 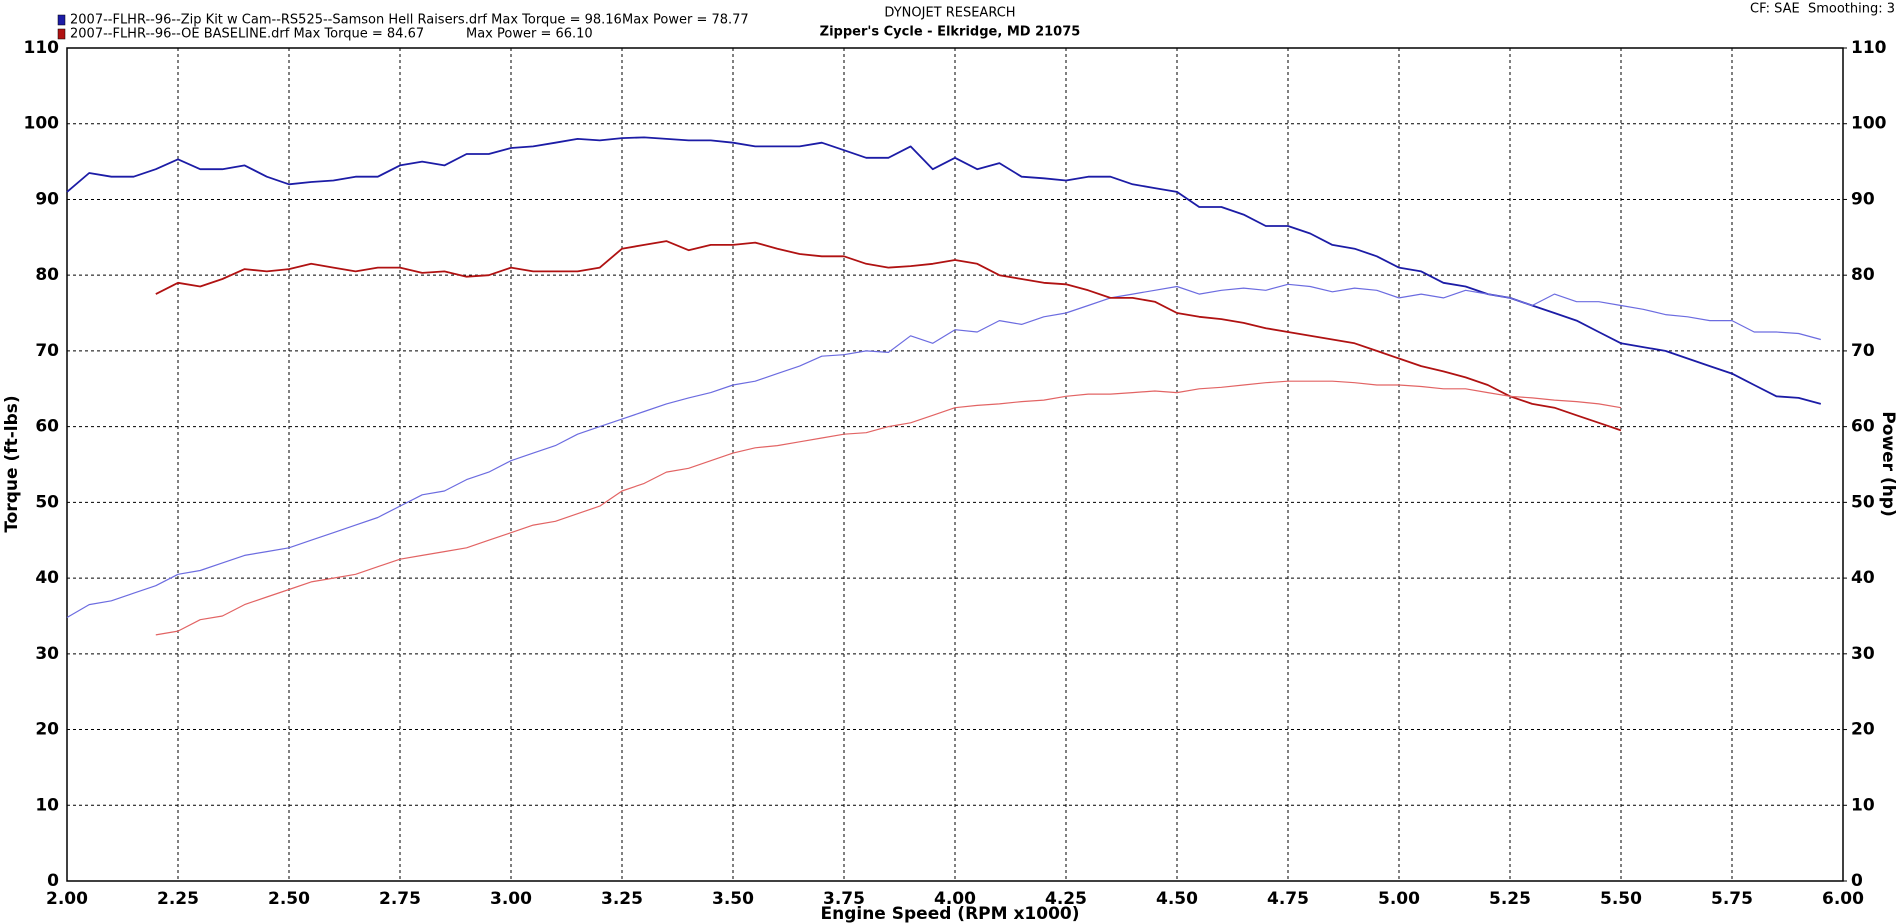 I want to click on x-tick-label: 4.75, so click(x=1288, y=899).